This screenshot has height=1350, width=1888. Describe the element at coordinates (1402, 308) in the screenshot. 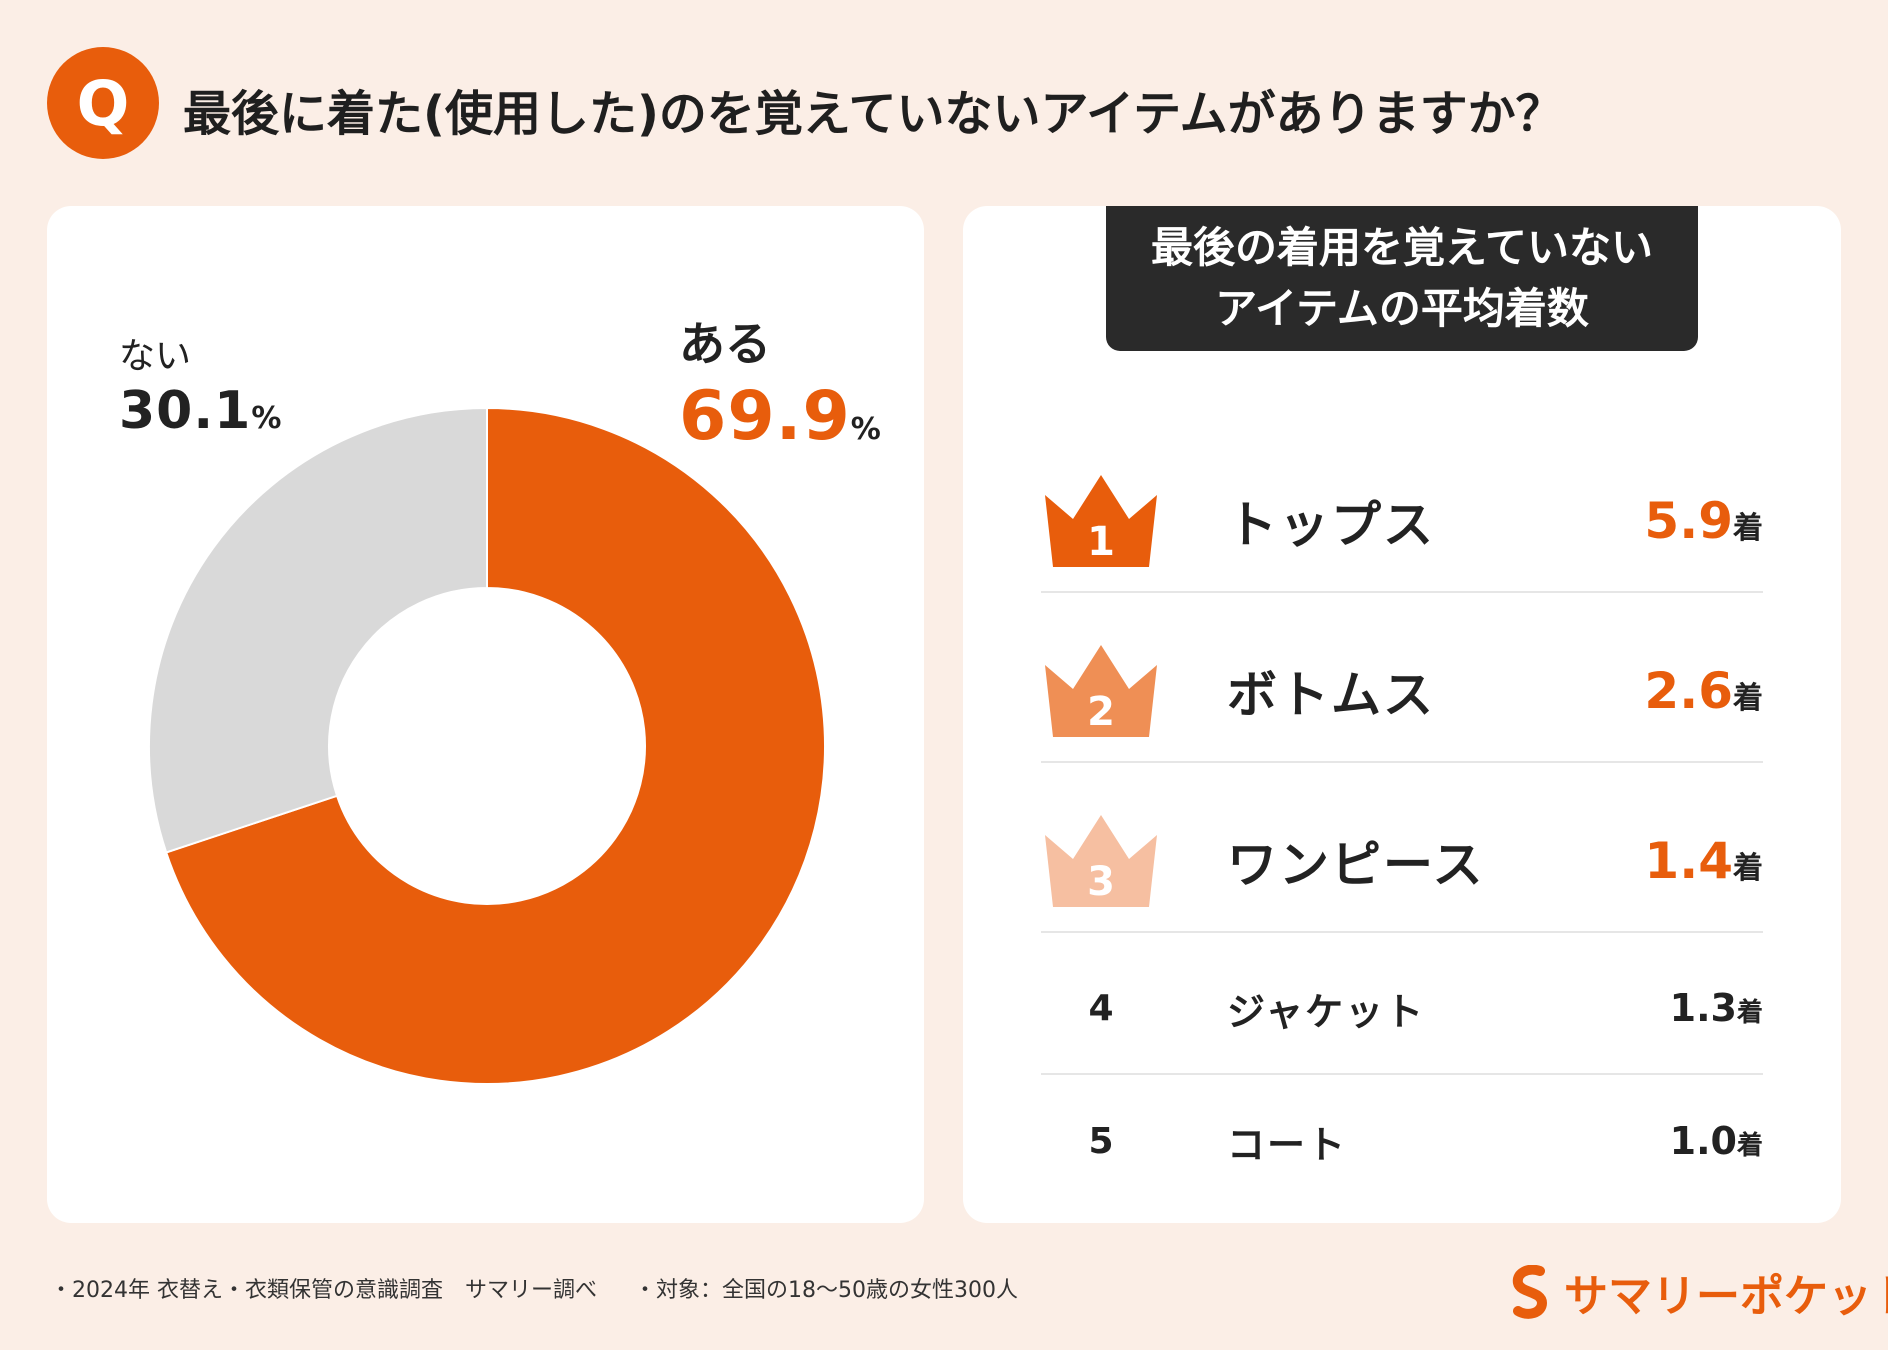

I see `ranking-title-line2: アイテムの平均着数` at that location.